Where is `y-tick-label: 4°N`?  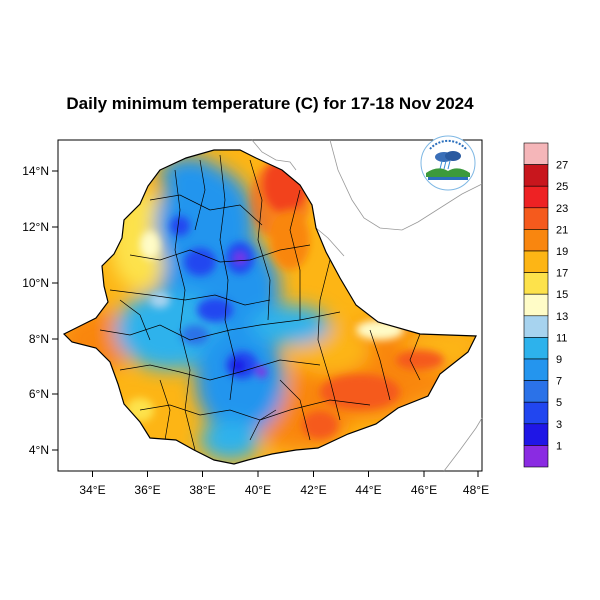
y-tick-label: 4°N is located at coordinates (39, 450).